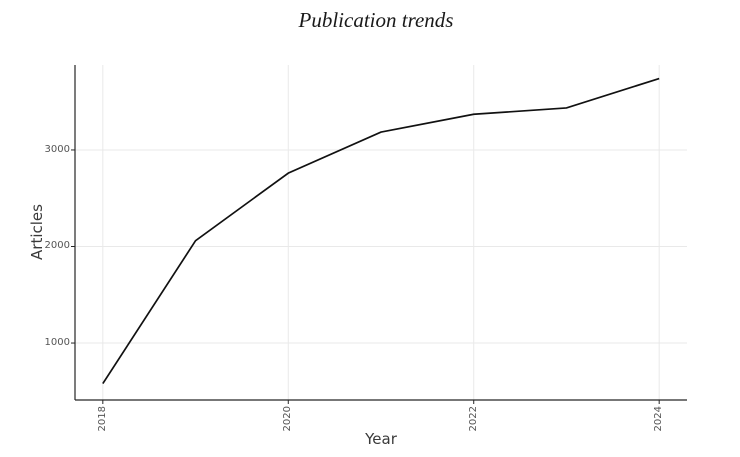  Describe the element at coordinates (659, 419) in the screenshot. I see `x-tick-label: 2024` at that location.